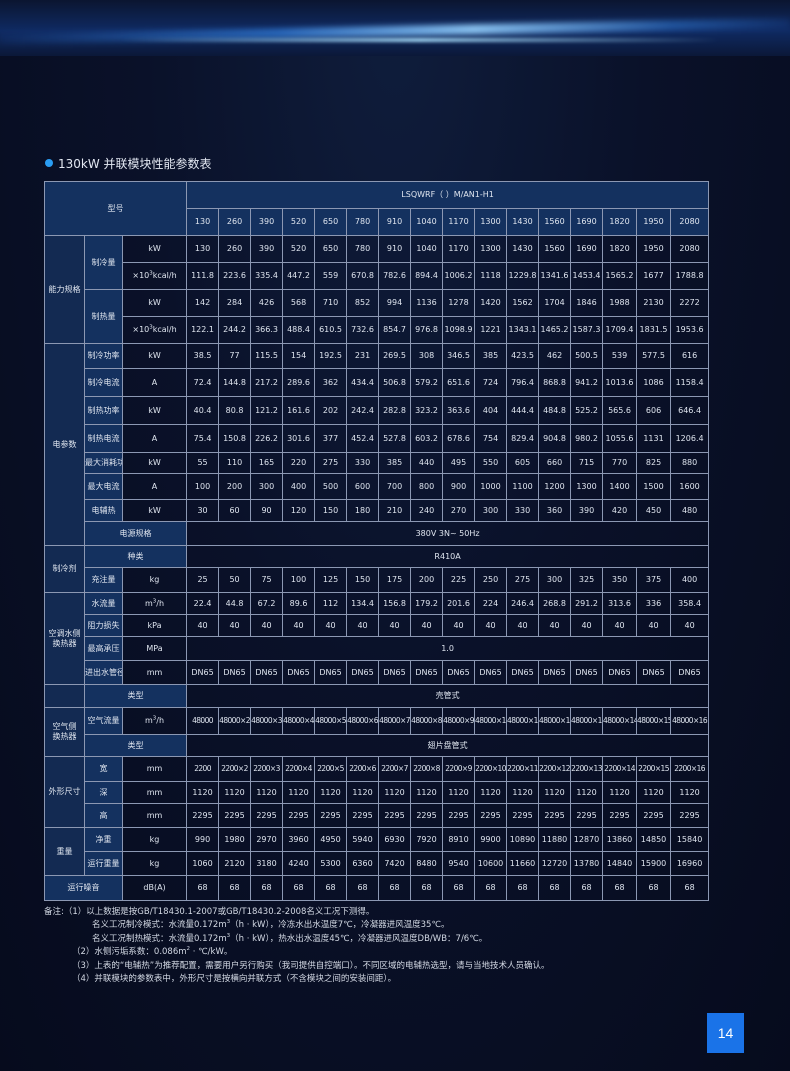 The height and width of the screenshot is (1071, 790). What do you see at coordinates (523, 863) in the screenshot?
I see `value-cell: 11660` at bounding box center [523, 863].